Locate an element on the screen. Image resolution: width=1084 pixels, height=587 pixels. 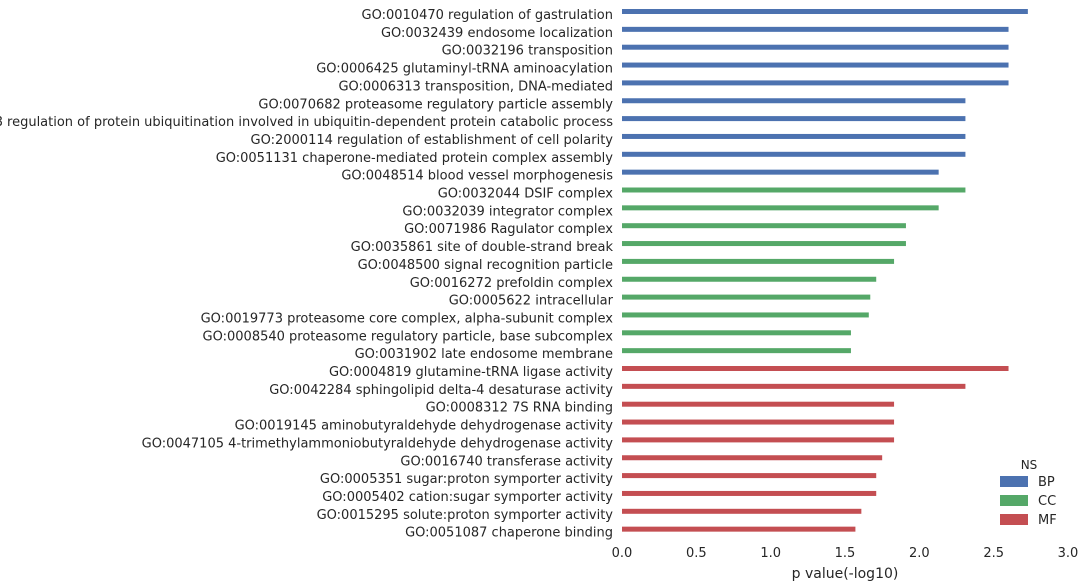
legend: NS BP CC MF is located at coordinates (1028, 493).